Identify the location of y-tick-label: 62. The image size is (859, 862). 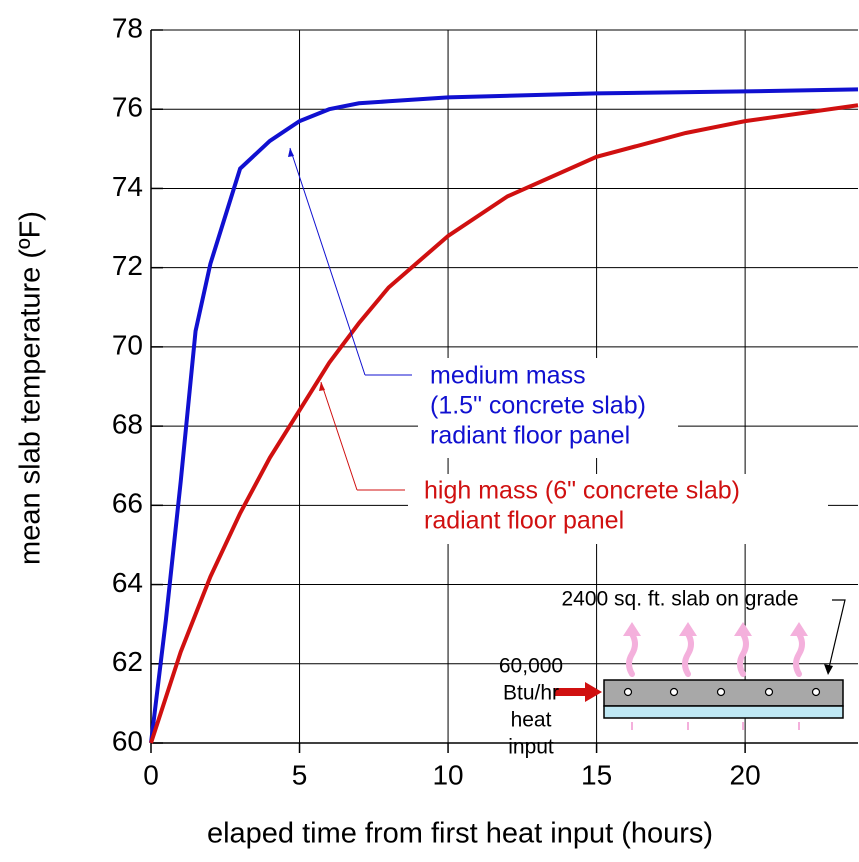
(127, 661).